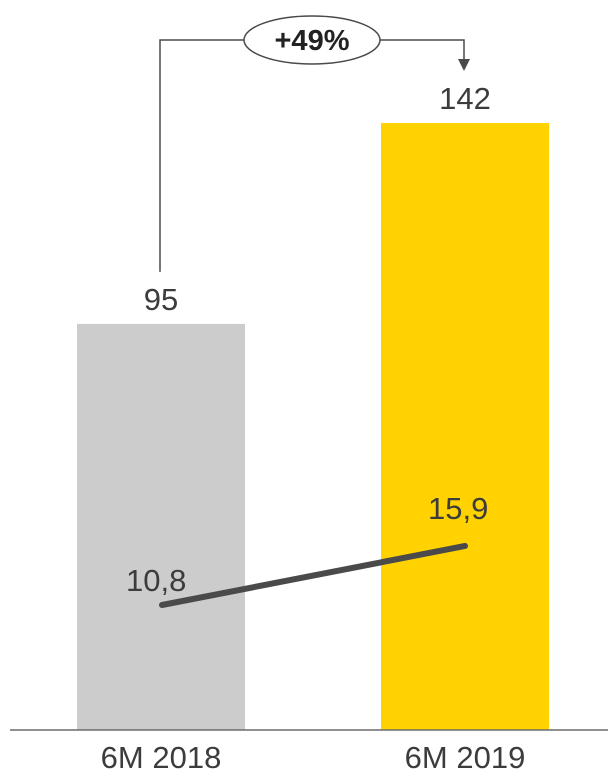 This screenshot has width=608, height=781. I want to click on growth-label: +49%, so click(312, 41).